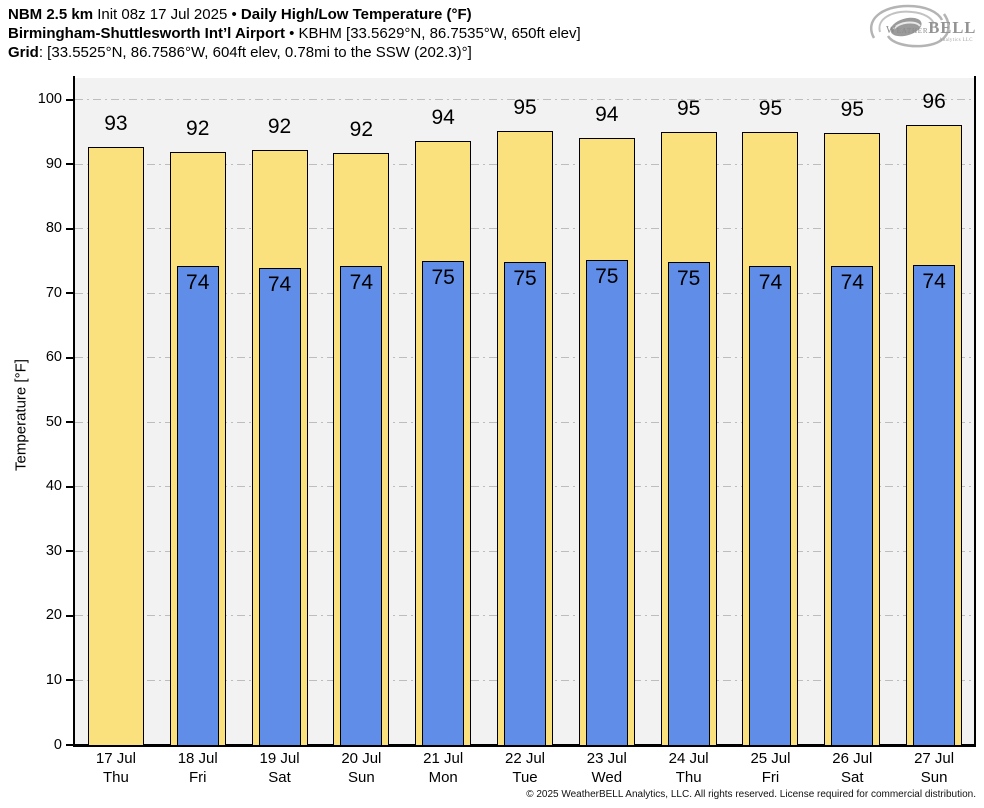  Describe the element at coordinates (23, 52) in the screenshot. I see `grid-label: Grid` at that location.